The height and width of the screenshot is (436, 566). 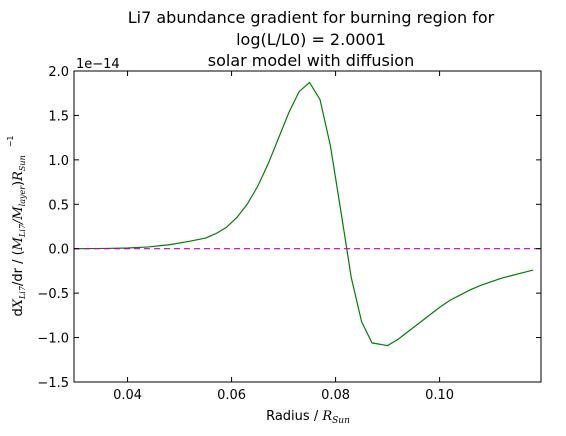 What do you see at coordinates (58, 72) in the screenshot?
I see `y-tick-label: 2.0` at bounding box center [58, 72].